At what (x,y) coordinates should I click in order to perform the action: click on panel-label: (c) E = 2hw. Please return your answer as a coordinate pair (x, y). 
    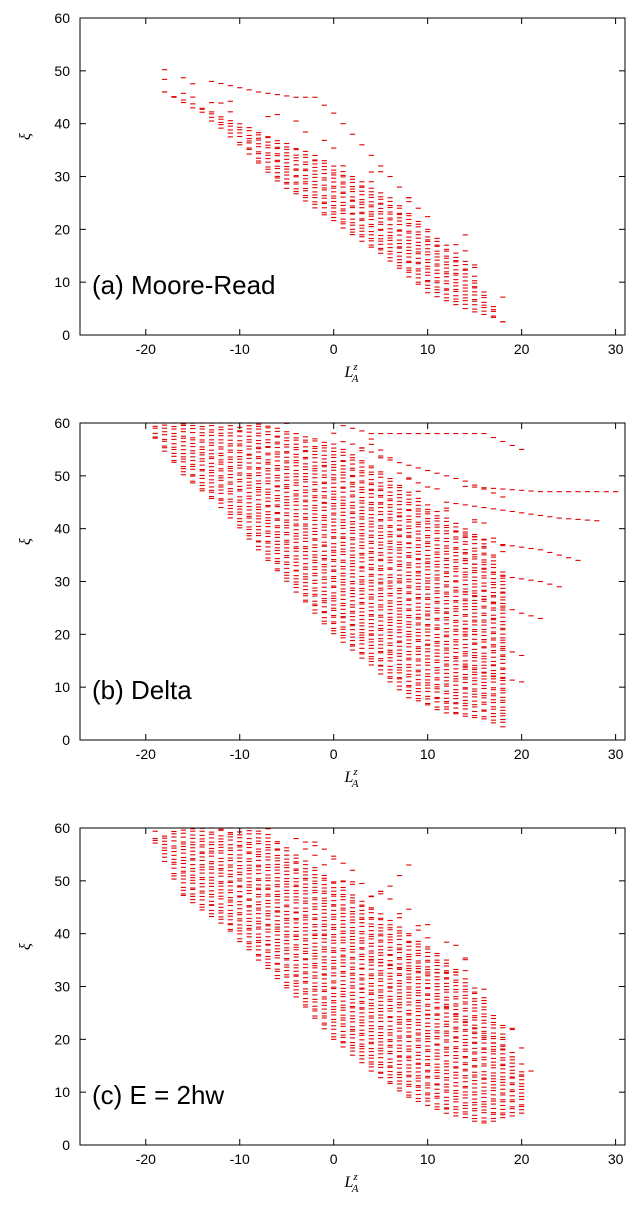
    Looking at the image, I should click on (158, 1095).